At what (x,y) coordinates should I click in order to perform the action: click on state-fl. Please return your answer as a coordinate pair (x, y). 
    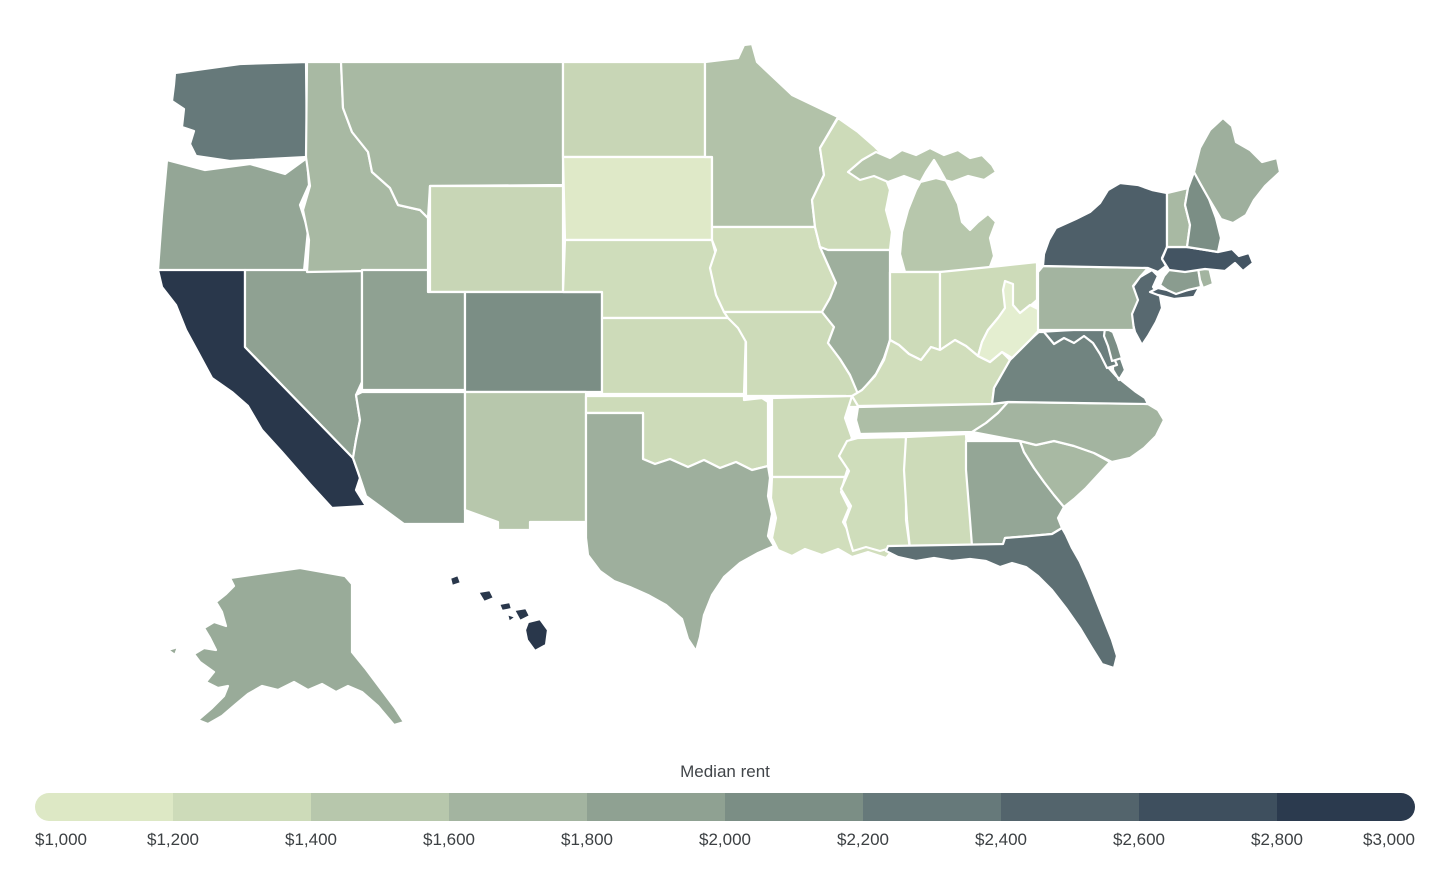
    Looking at the image, I should click on (1001, 598).